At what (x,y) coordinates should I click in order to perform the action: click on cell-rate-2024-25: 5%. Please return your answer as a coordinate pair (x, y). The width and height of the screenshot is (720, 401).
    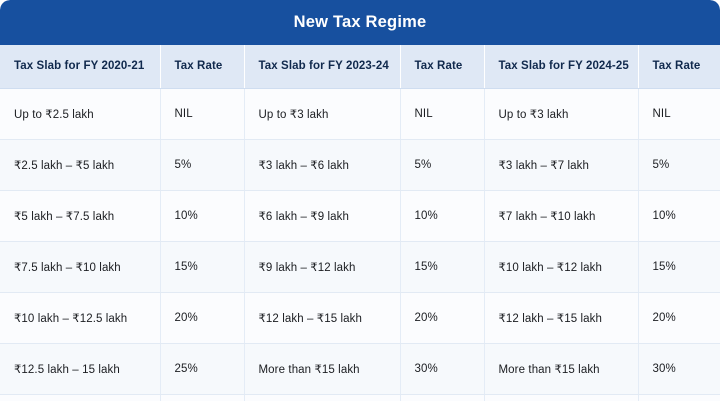
    Looking at the image, I should click on (679, 165).